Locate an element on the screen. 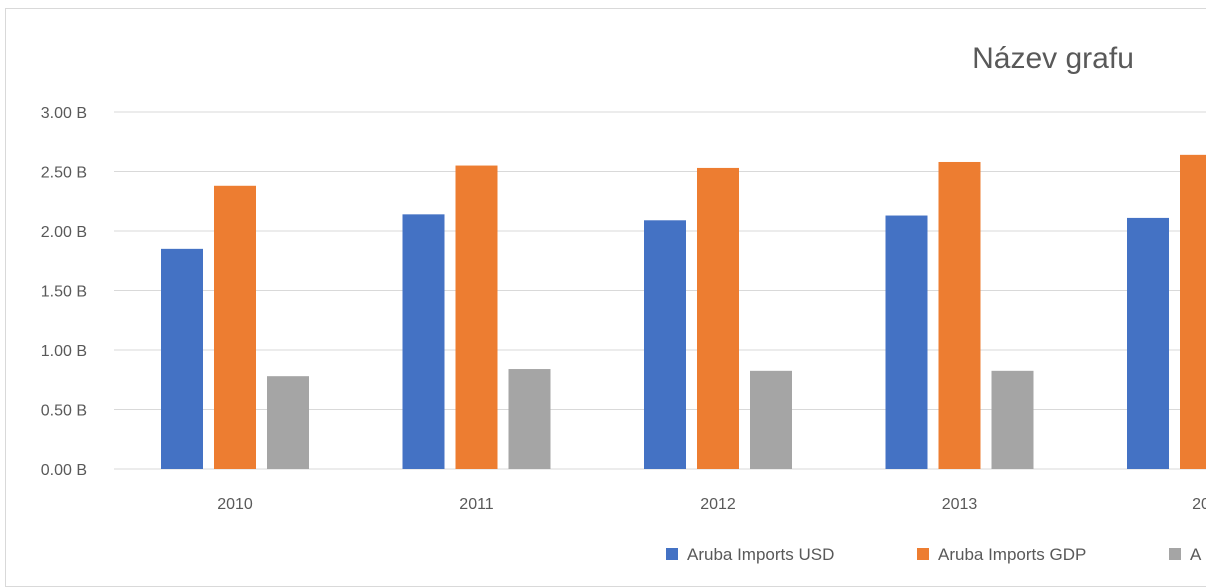 The width and height of the screenshot is (1206, 587). legend-label: Aruba Imports USD is located at coordinates (760, 554).